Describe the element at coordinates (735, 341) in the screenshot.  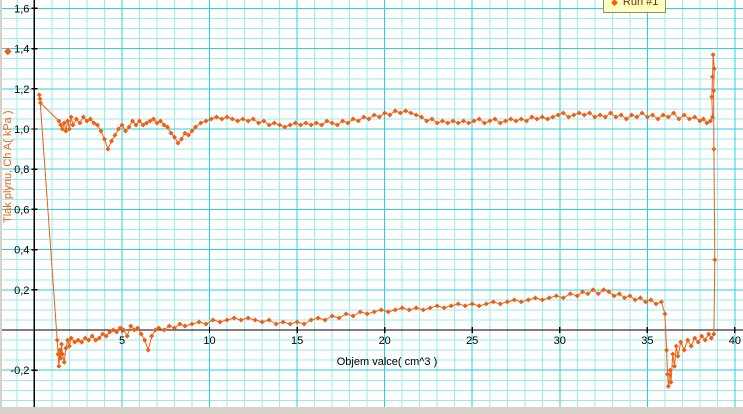
I see `svg-text: 40` at that location.